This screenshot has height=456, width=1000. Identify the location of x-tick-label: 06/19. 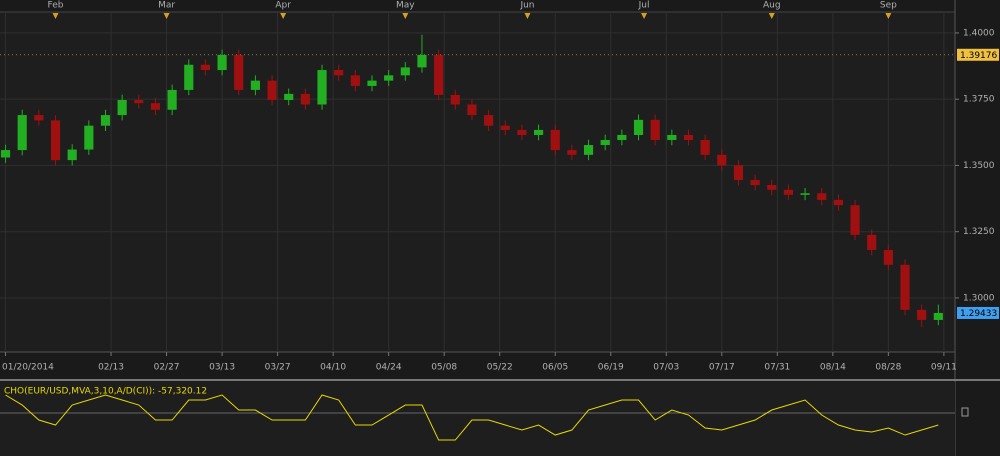
(611, 368).